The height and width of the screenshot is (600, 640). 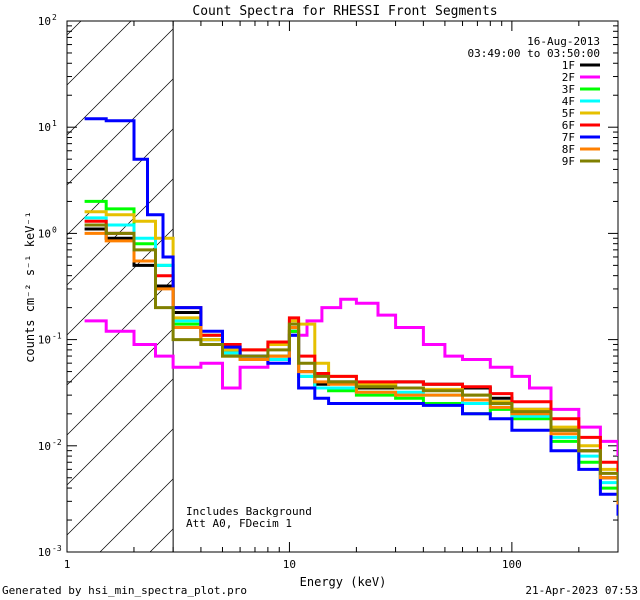 What do you see at coordinates (67, 564) in the screenshot?
I see `x-tick-label: 1` at bounding box center [67, 564].